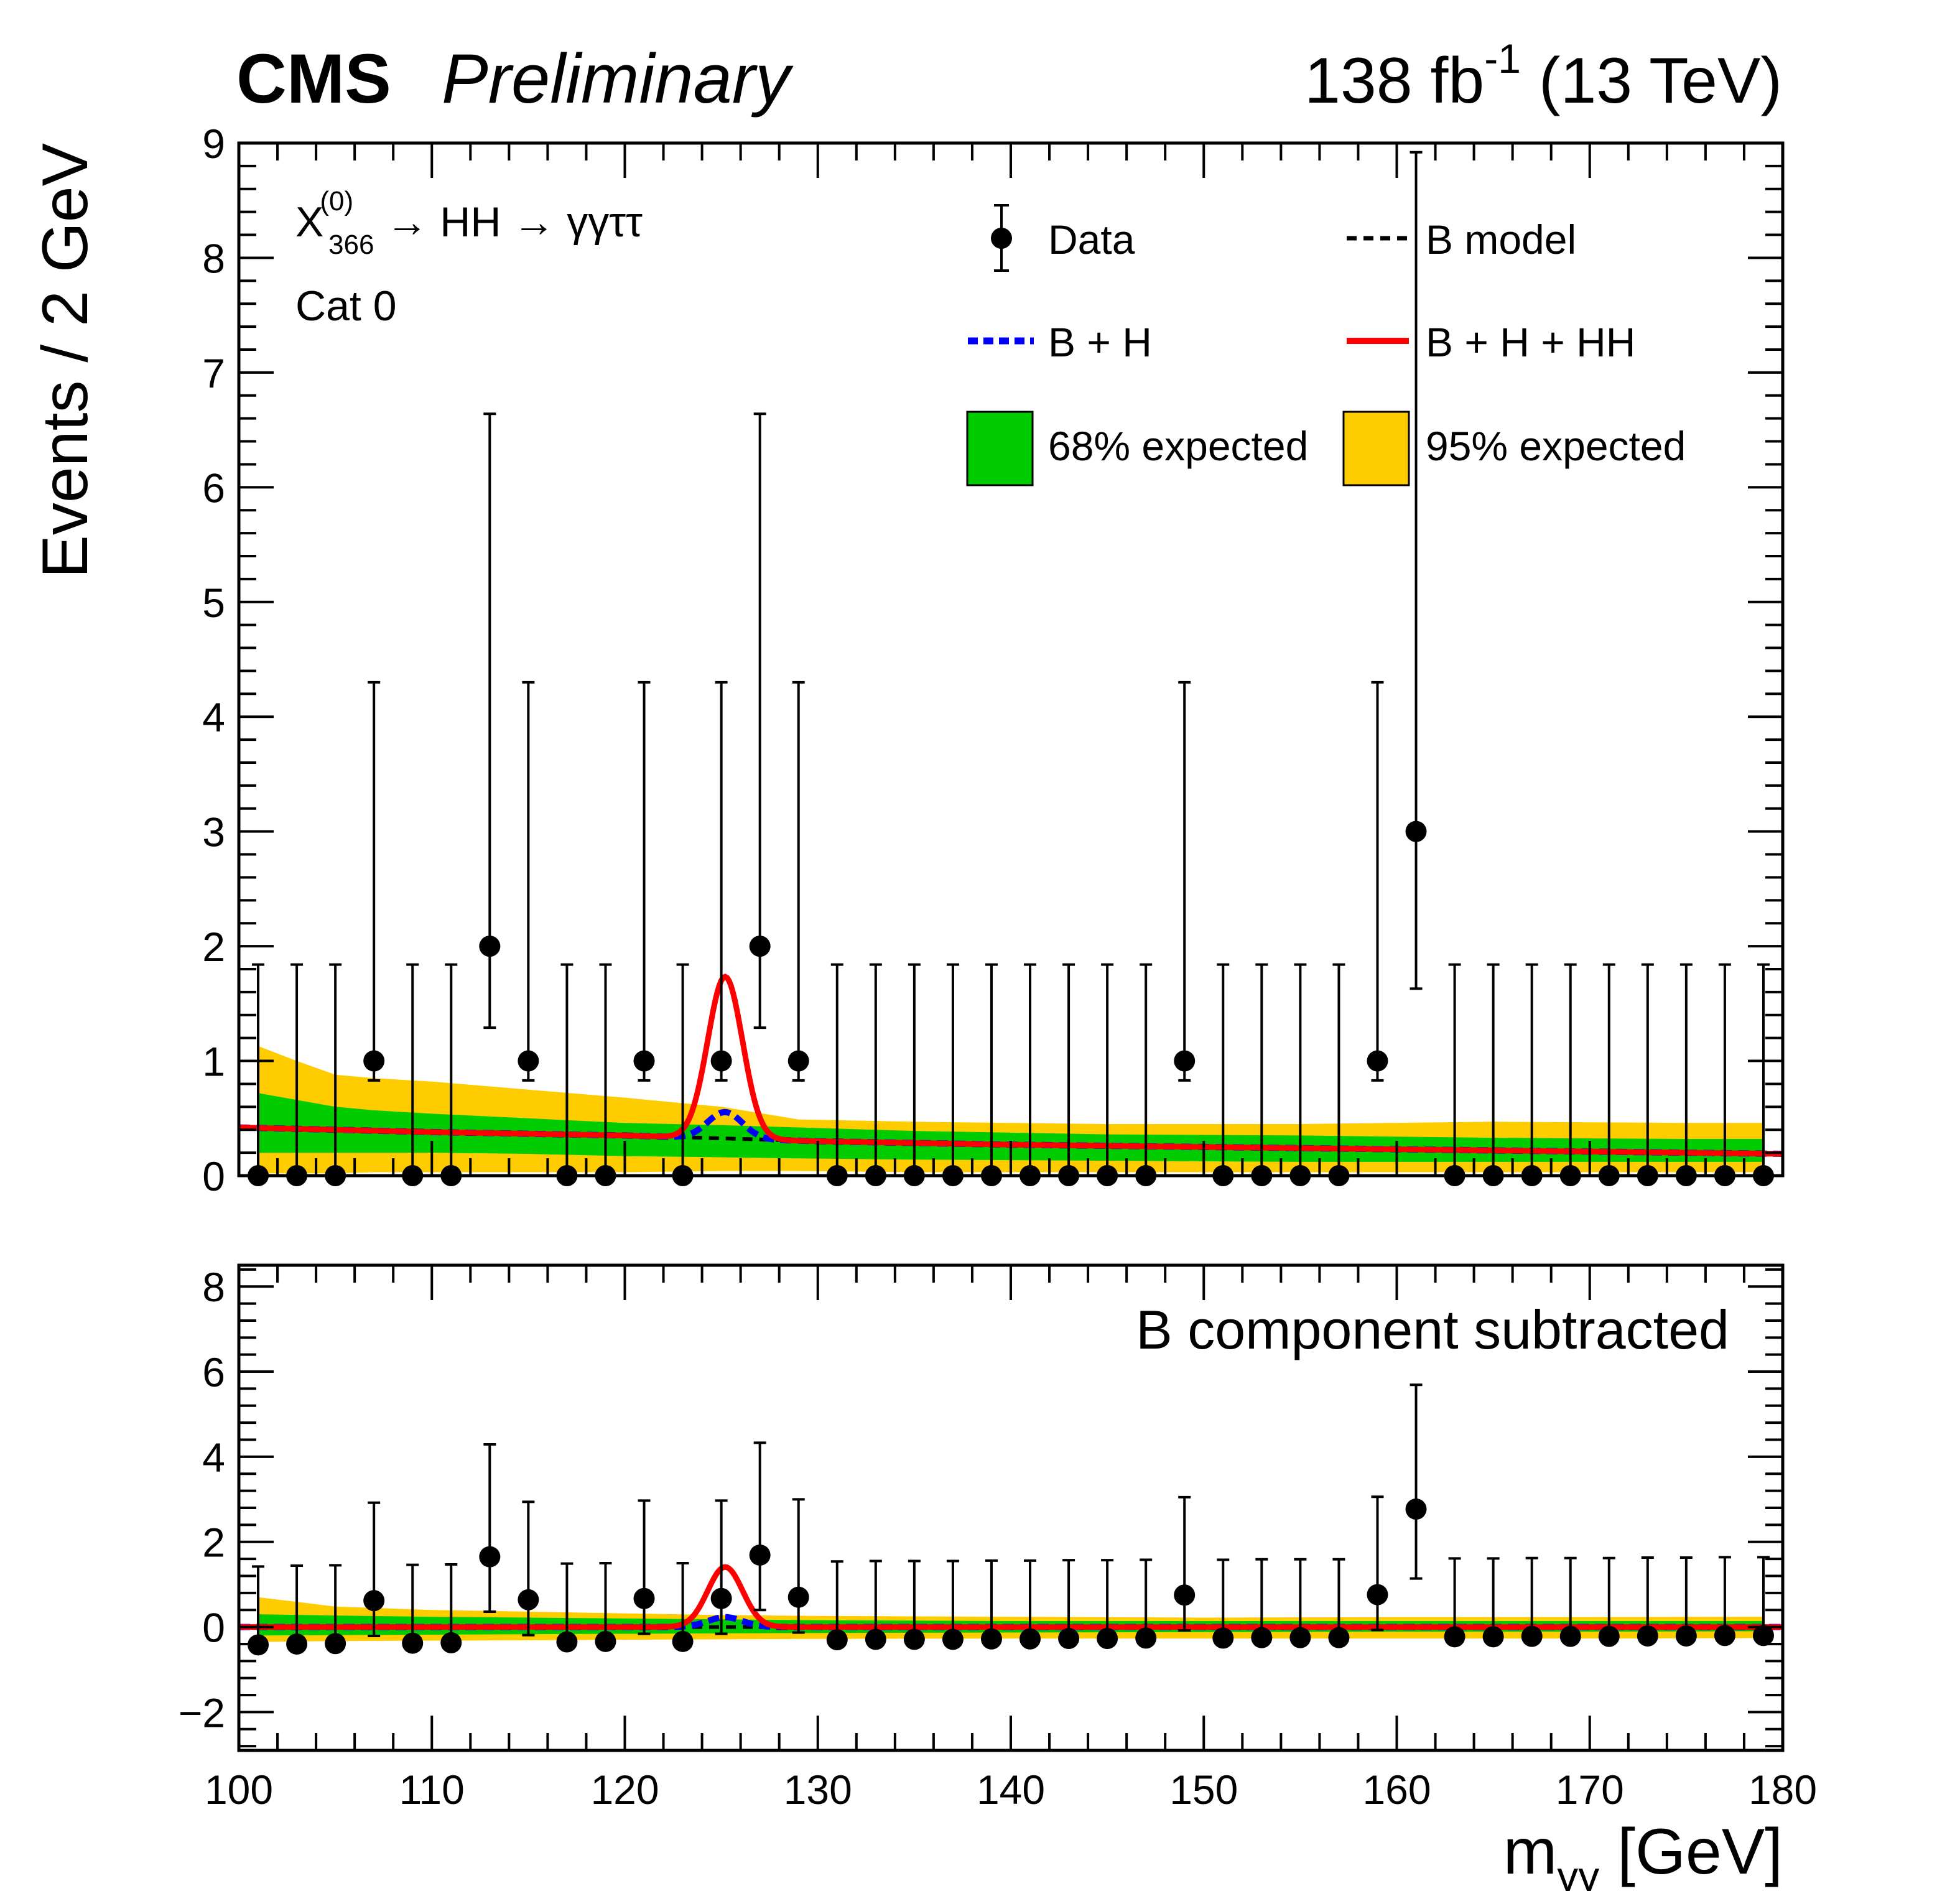 This screenshot has height=1891, width=1960. Describe the element at coordinates (1394, 81) in the screenshot. I see `luminosity-value: 138 fb` at that location.